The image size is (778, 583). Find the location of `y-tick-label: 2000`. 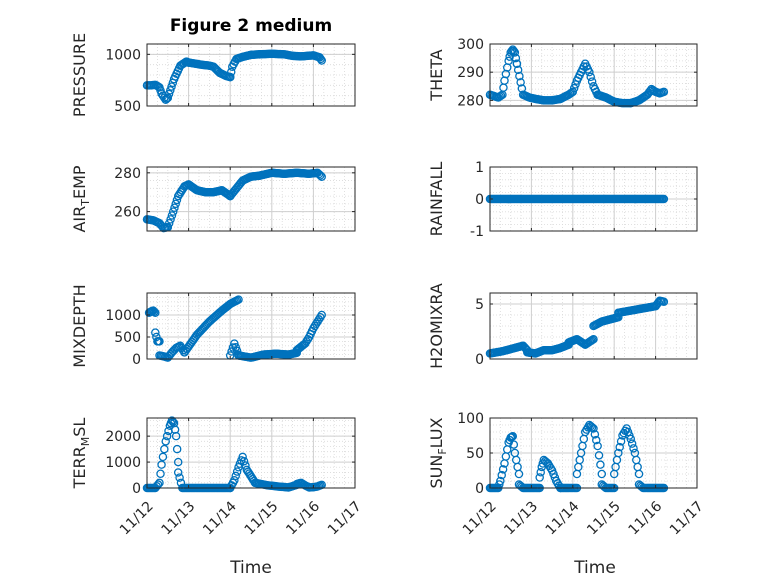

y-tick-label: 2000 is located at coordinates (123, 437).